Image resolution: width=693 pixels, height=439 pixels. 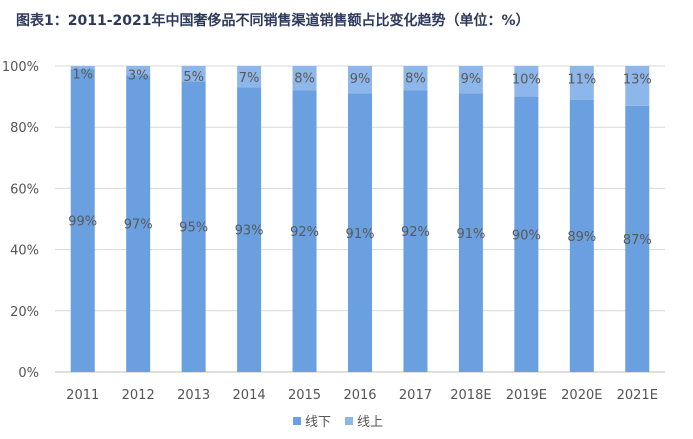 I want to click on y-axis: 0% 20% 40% 60% 80% 100%, so click(x=20, y=220).